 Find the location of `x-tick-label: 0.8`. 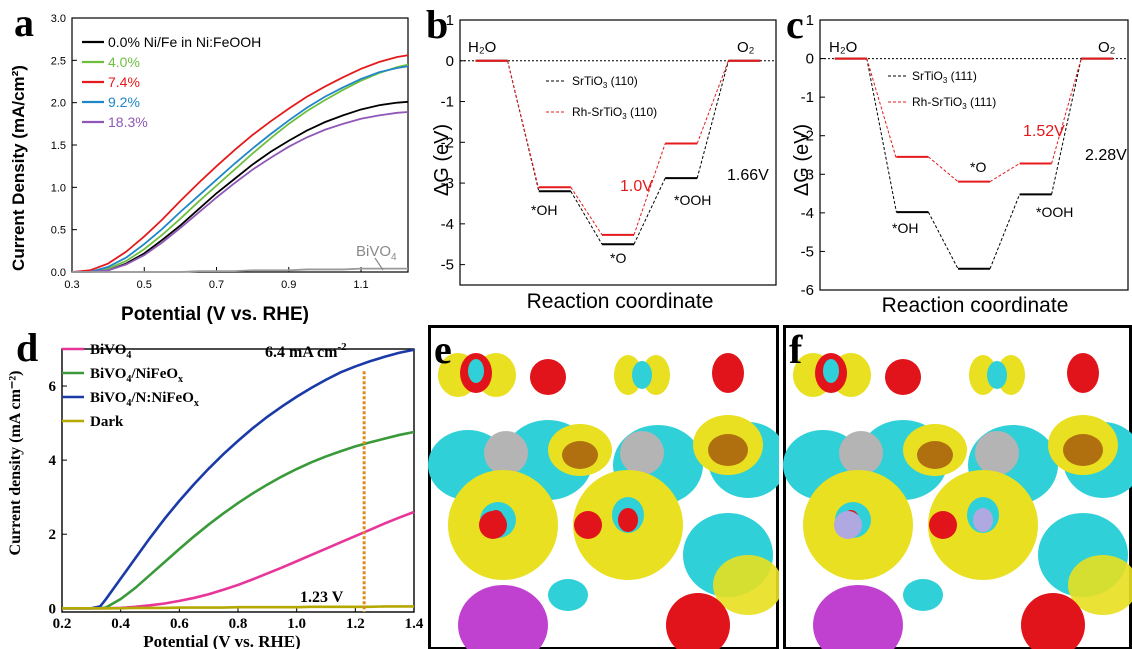

x-tick-label: 0.8 is located at coordinates (238, 624).